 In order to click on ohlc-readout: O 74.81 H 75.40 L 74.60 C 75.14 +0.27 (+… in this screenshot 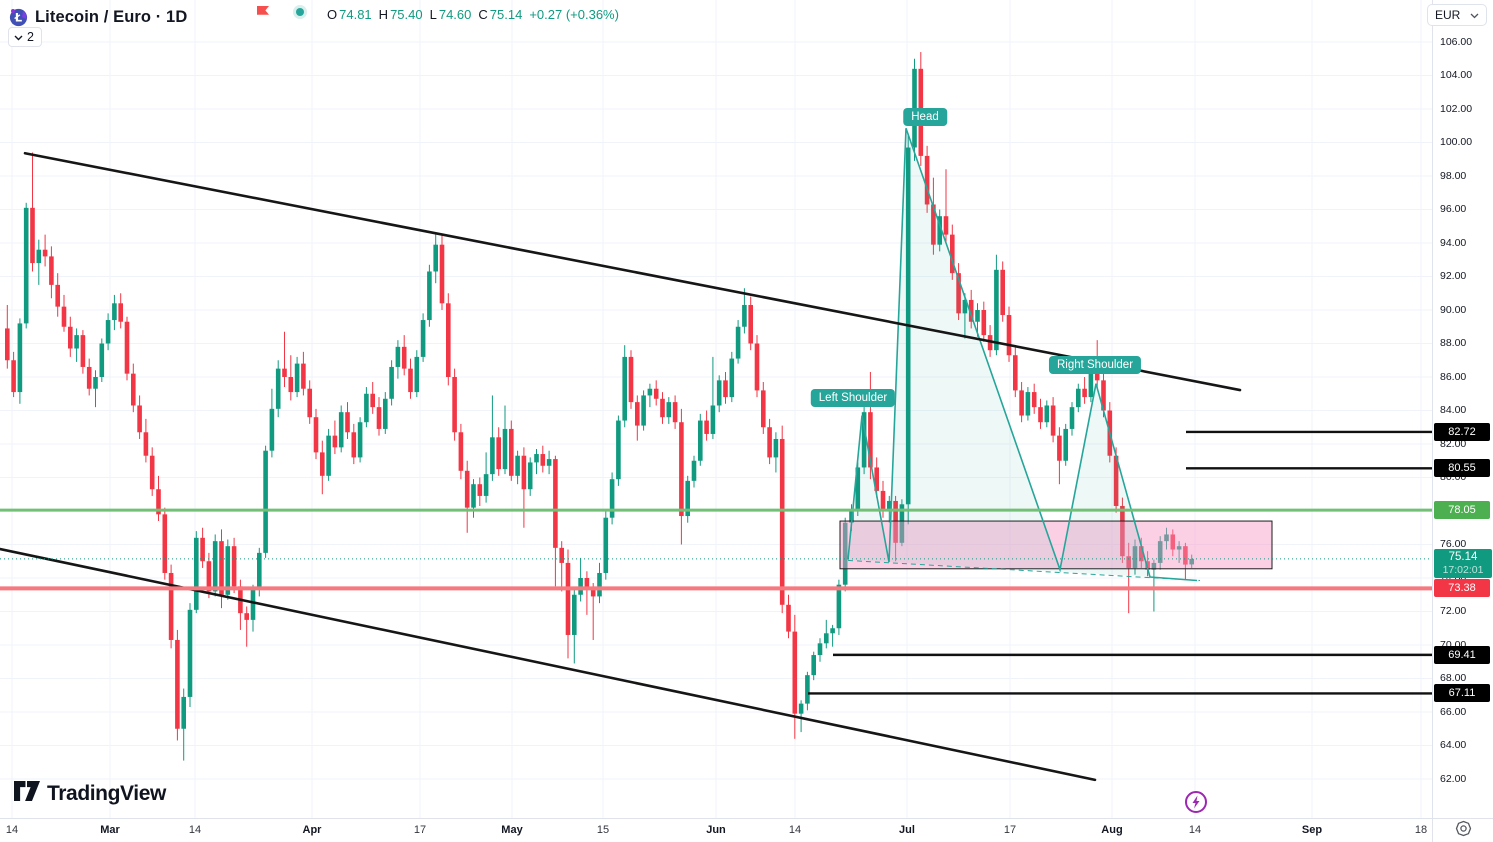, I will do `click(476, 14)`.